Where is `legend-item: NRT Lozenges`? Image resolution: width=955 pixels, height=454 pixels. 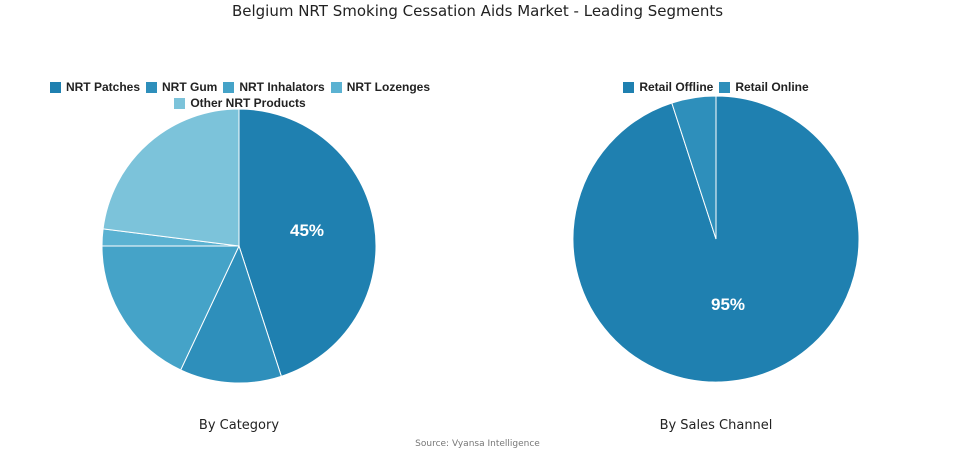 legend-item: NRT Lozenges is located at coordinates (380, 87).